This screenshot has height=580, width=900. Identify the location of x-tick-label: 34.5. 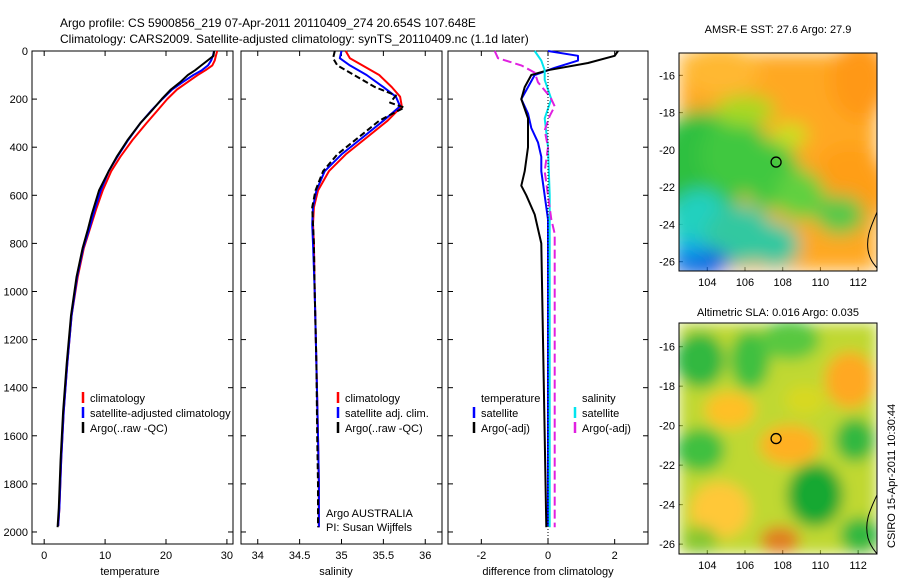
(299, 556).